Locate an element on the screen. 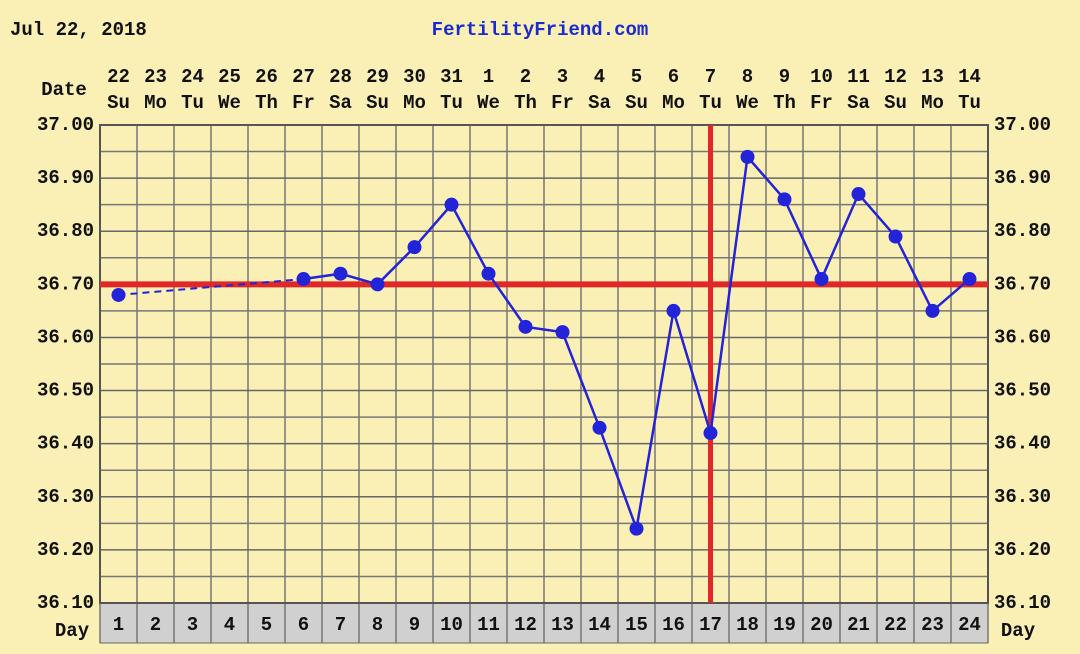  y2-tick-label: 36.80 is located at coordinates (1022, 231).